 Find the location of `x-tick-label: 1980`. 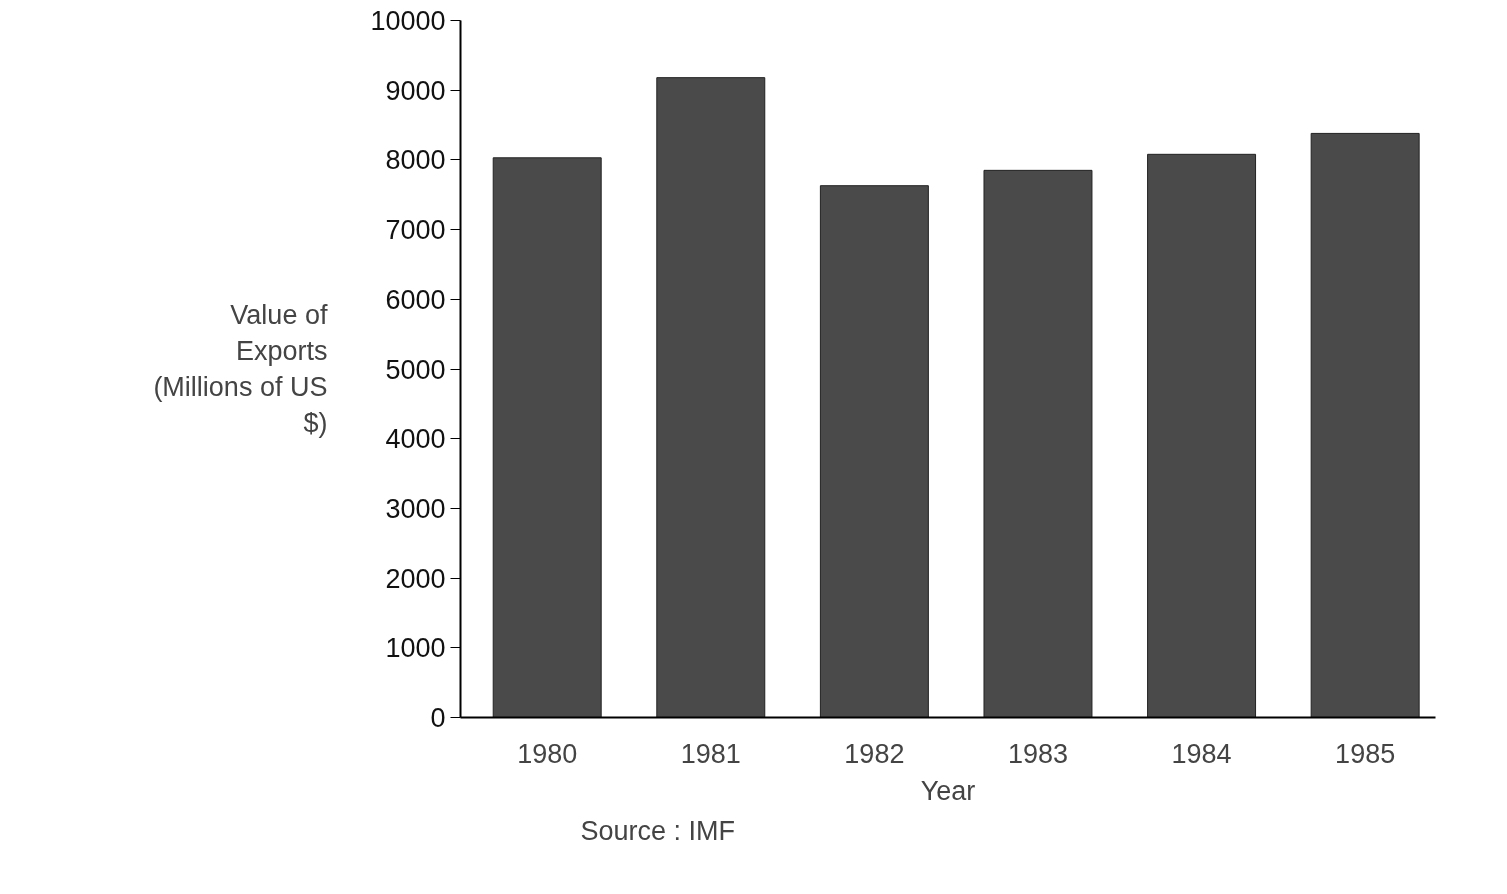

x-tick-label: 1980 is located at coordinates (547, 753).